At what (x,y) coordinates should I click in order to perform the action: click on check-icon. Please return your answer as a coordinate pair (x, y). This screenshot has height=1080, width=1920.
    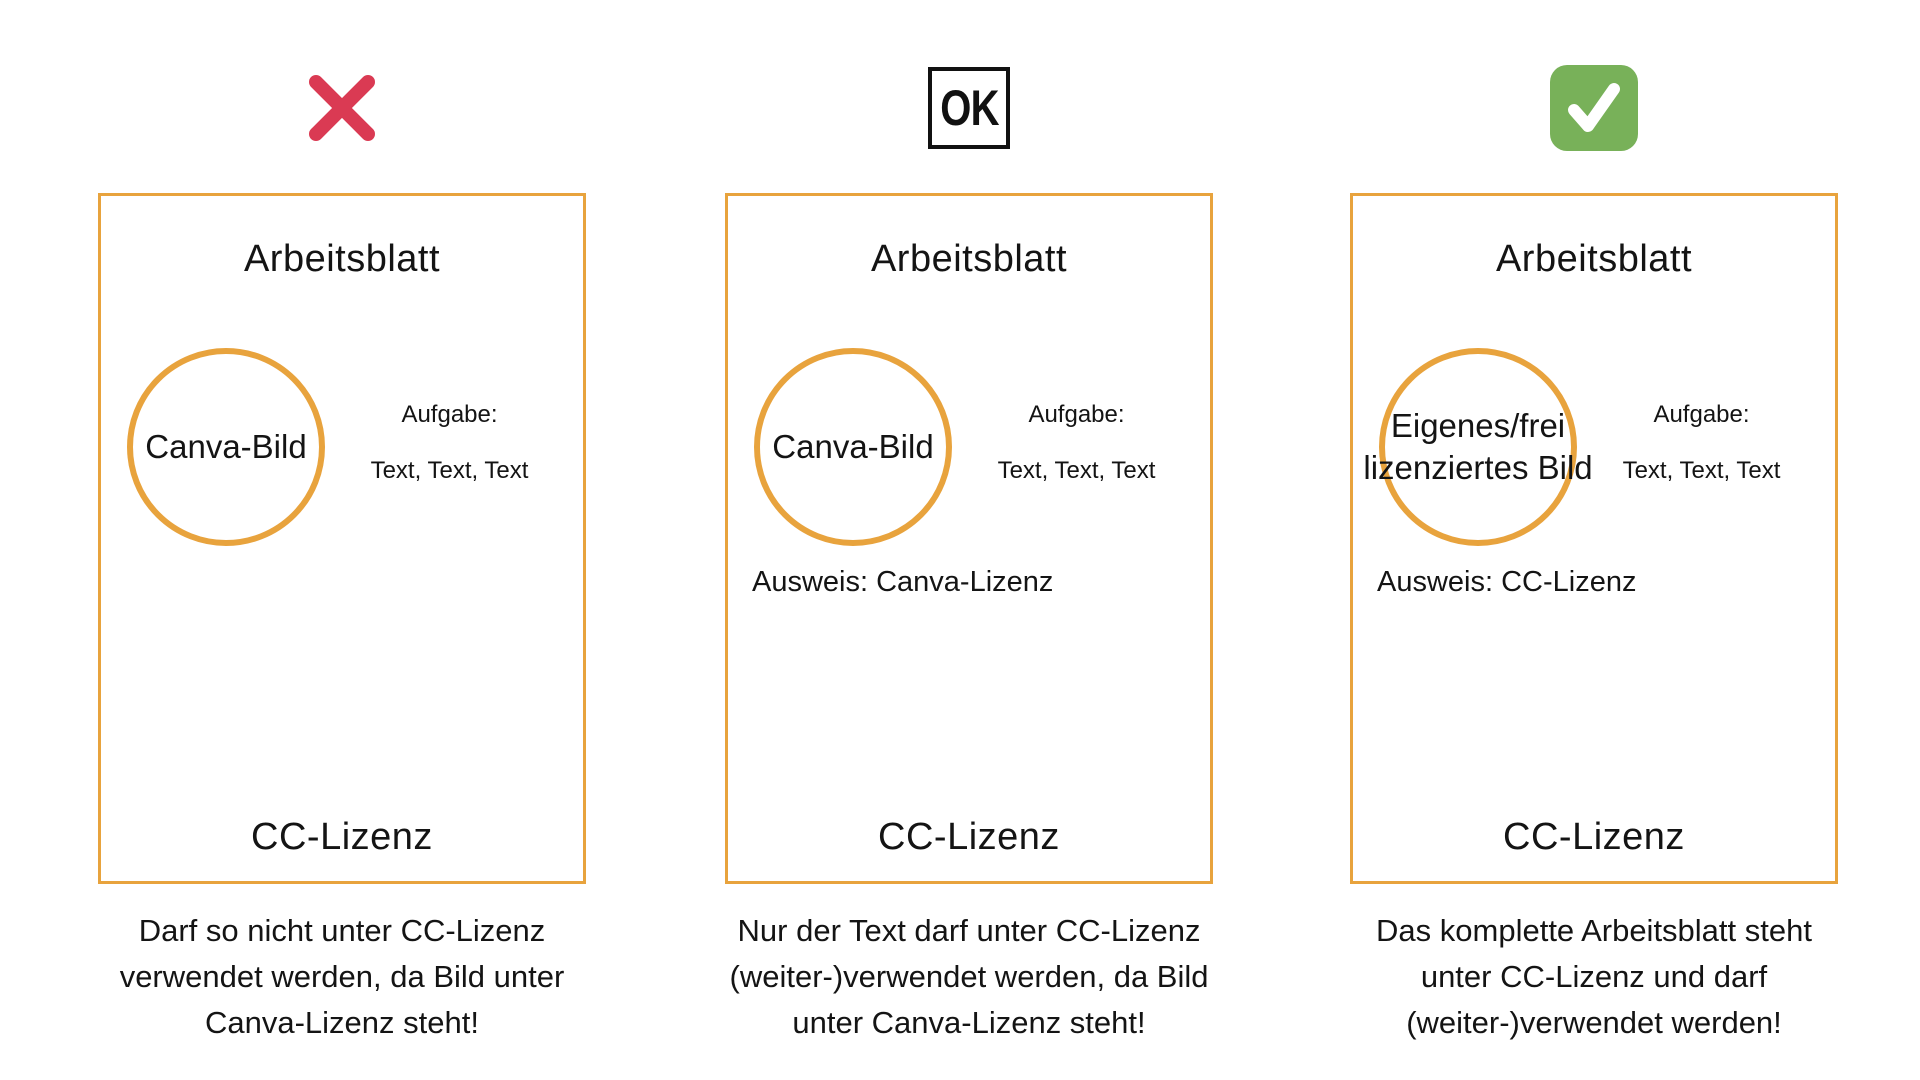
    Looking at the image, I should click on (1594, 108).